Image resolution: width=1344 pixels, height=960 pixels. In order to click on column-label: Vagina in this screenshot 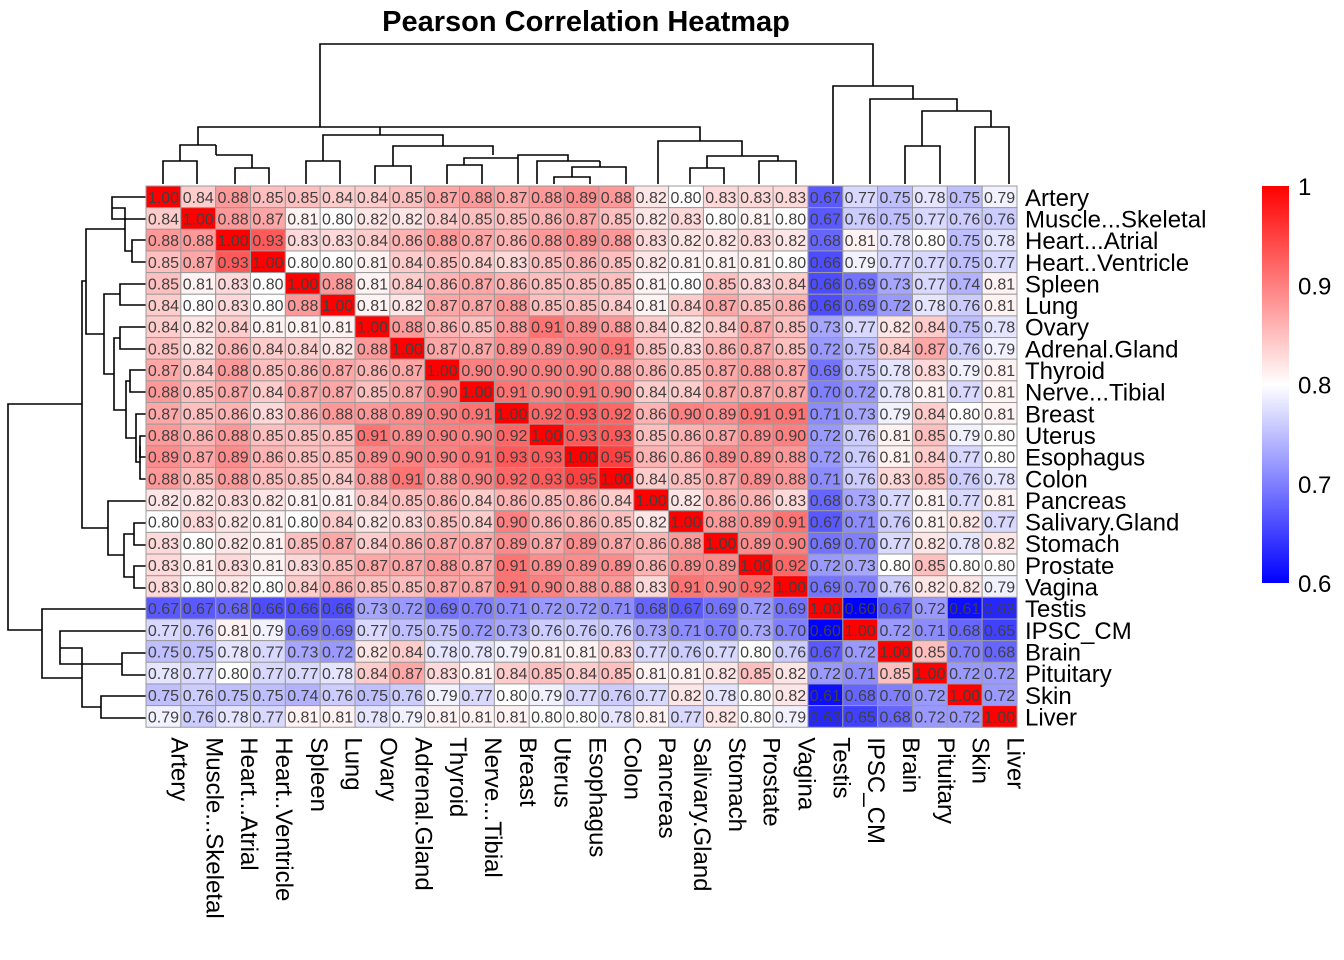, I will do `click(806, 774)`.